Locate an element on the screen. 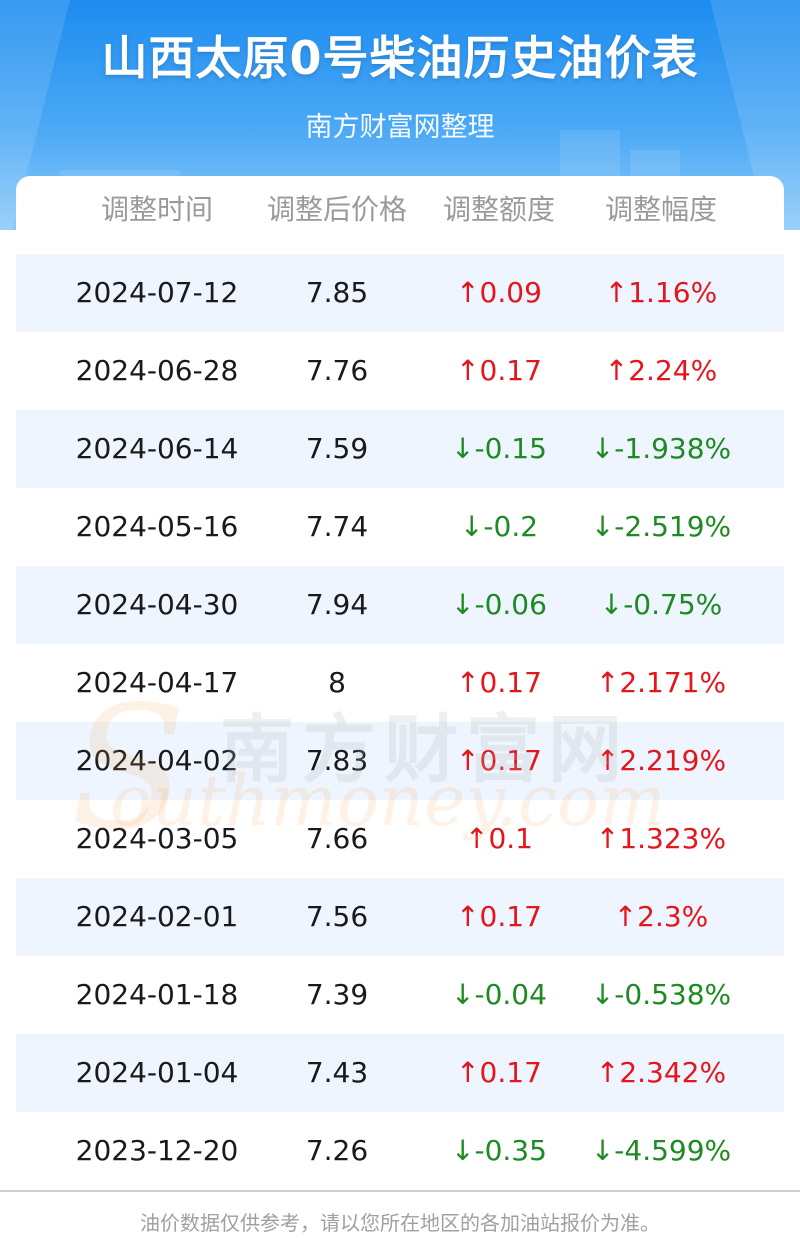 The height and width of the screenshot is (1238, 800). percent-cell: ↓-0.75% is located at coordinates (661, 605).